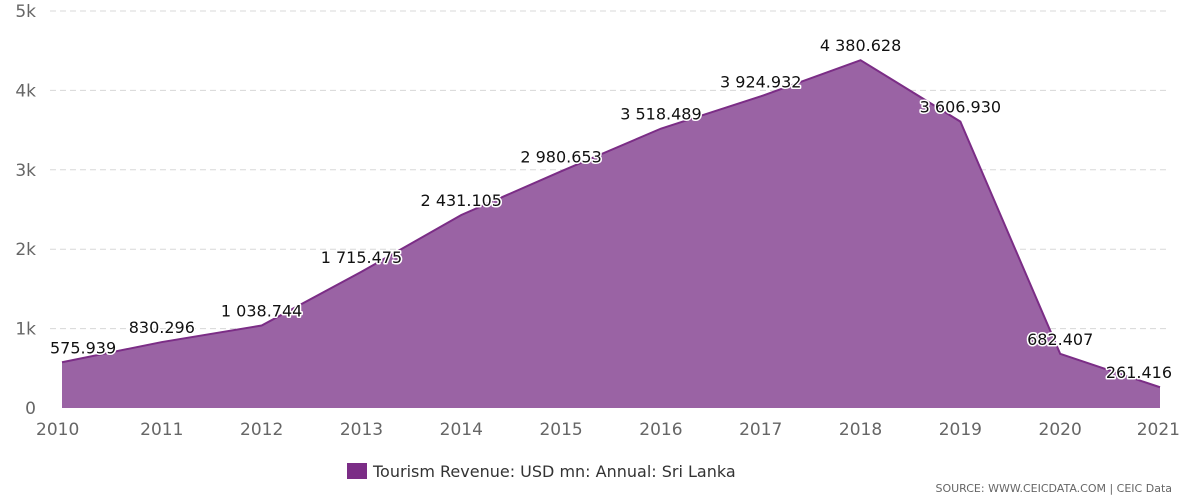 Image resolution: width=1200 pixels, height=500 pixels. I want to click on data-label: 2 431.105, so click(461, 200).